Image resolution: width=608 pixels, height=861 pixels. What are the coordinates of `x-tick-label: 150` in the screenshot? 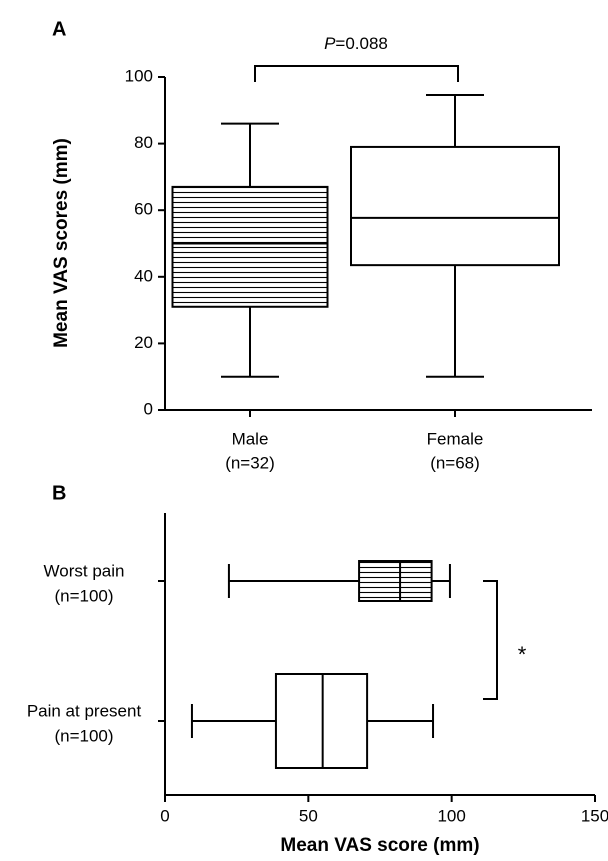 It's located at (594, 815).